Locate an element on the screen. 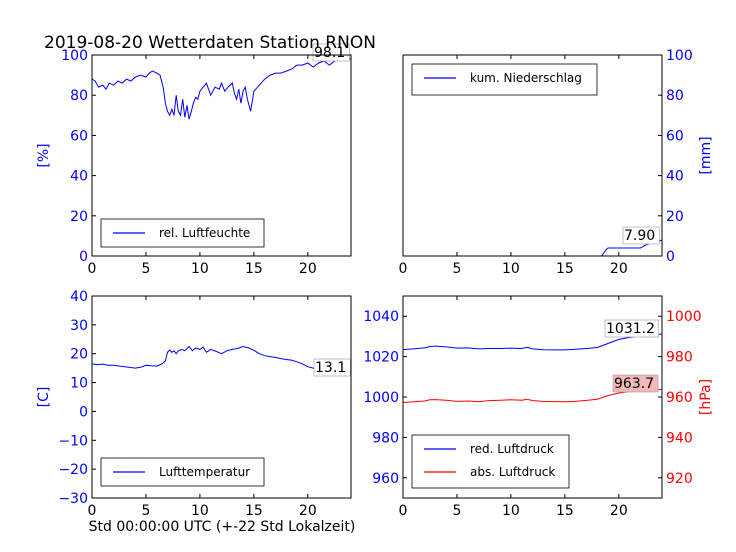 This screenshot has width=736, height=552. legend-label: red. Luftdruck is located at coordinates (512, 449).